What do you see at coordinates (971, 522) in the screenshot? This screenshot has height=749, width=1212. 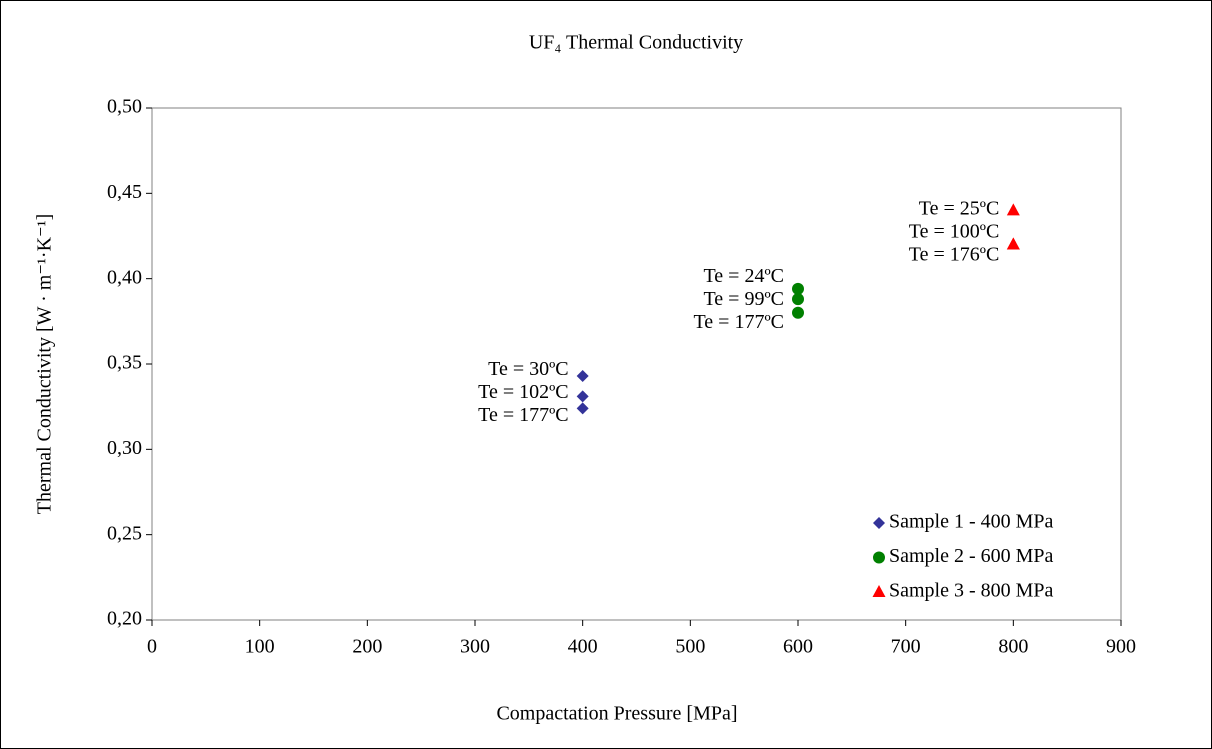 I see `legend-label: Sample 1 - 400 MPa` at bounding box center [971, 522].